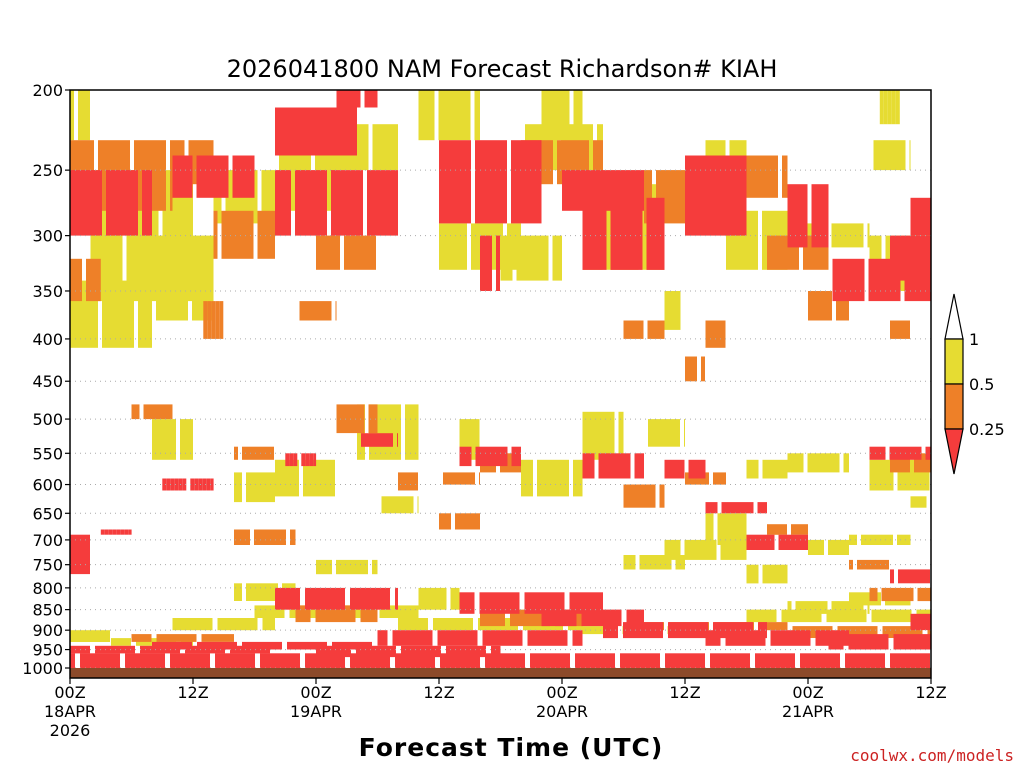 Image resolution: width=1024 pixels, height=768 pixels. What do you see at coordinates (981, 384) in the screenshot?
I see `legend-label: 0.5` at bounding box center [981, 384].